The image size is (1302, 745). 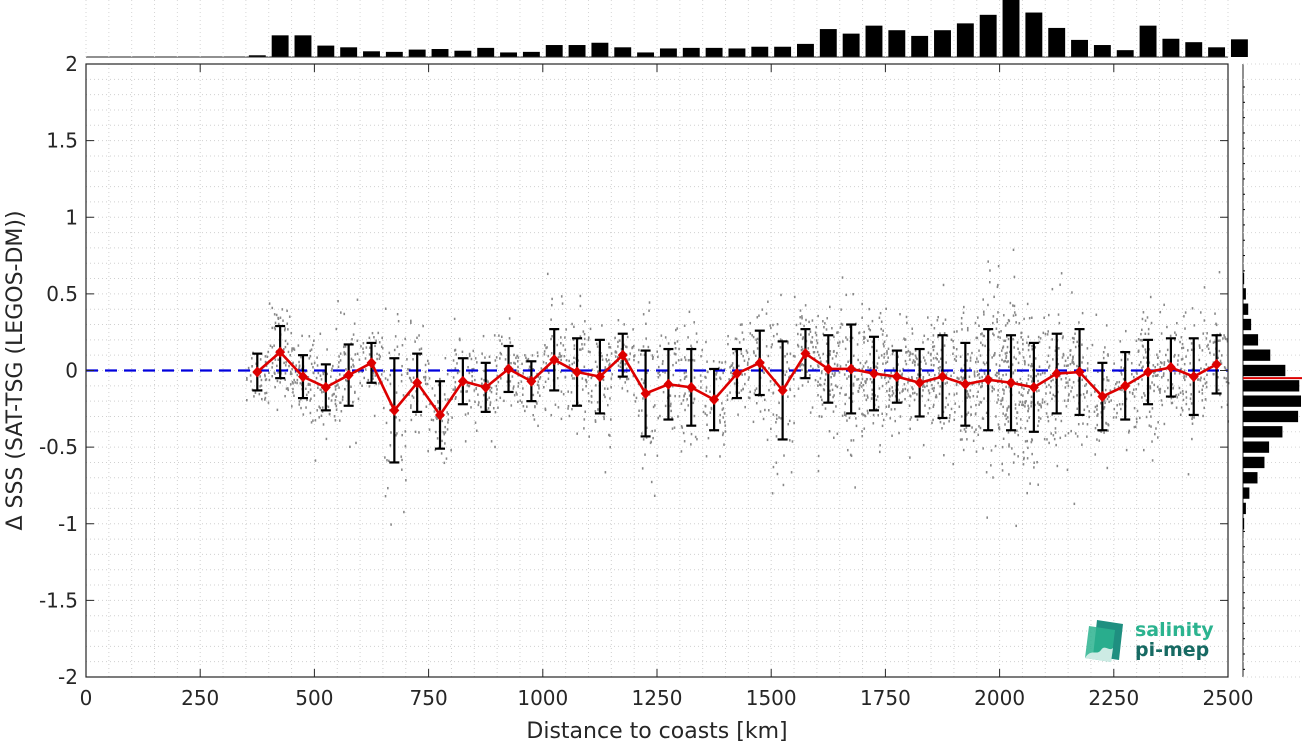 I want to click on top-histogram-bar, so click(x=691, y=52).